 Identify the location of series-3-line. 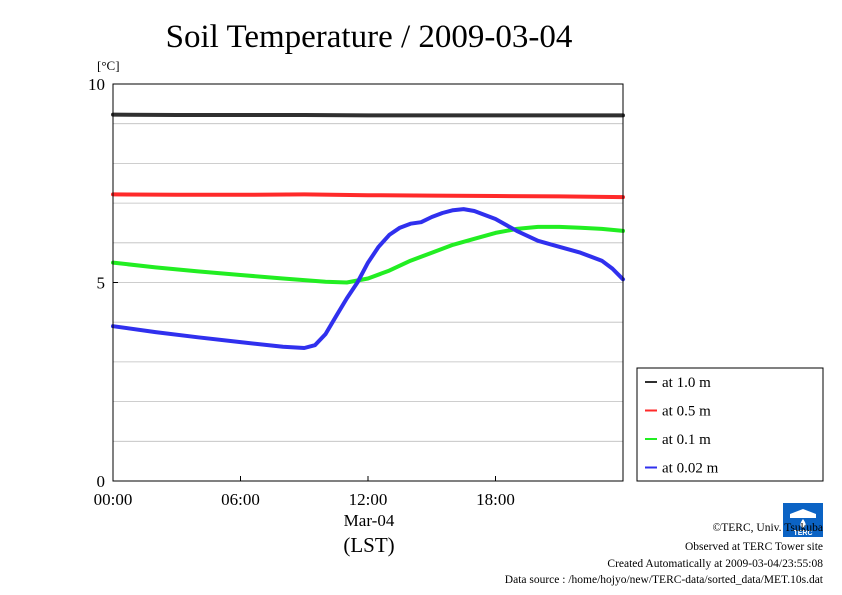
(368, 254).